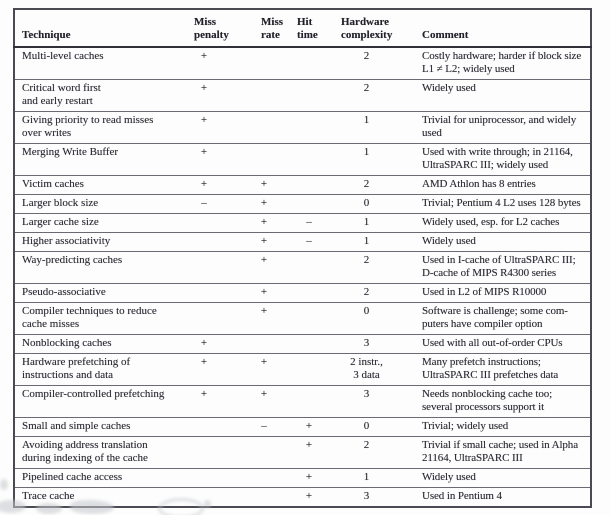  Describe the element at coordinates (94, 427) in the screenshot. I see `cell-technique: Small and simple caches` at that location.